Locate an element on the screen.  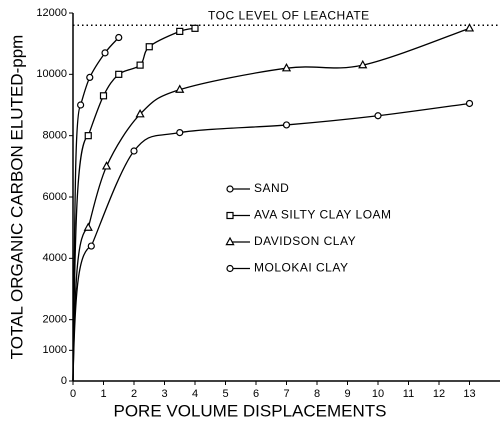
legend-label: MOLOKAI CLAY is located at coordinates (301, 268).